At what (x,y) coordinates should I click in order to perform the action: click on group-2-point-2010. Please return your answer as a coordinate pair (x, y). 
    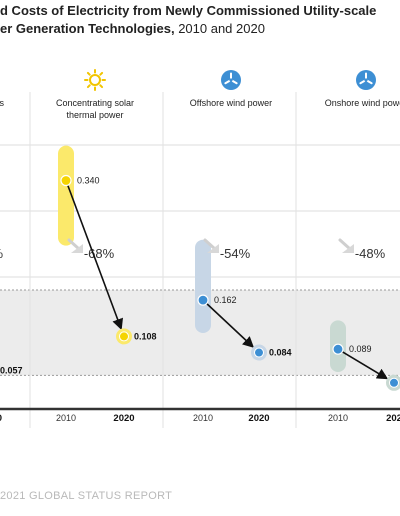
    Looking at the image, I should click on (203, 300).